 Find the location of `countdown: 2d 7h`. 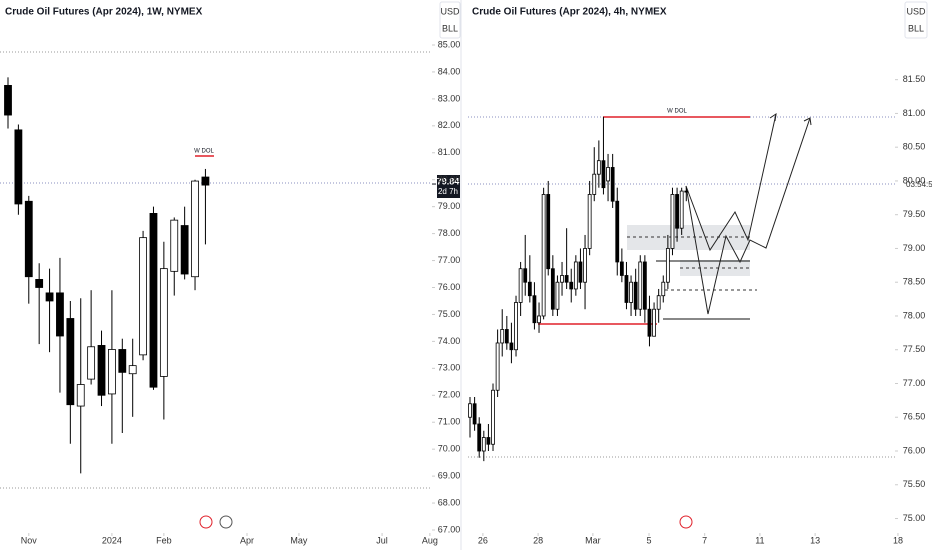

countdown: 2d 7h is located at coordinates (448, 191).